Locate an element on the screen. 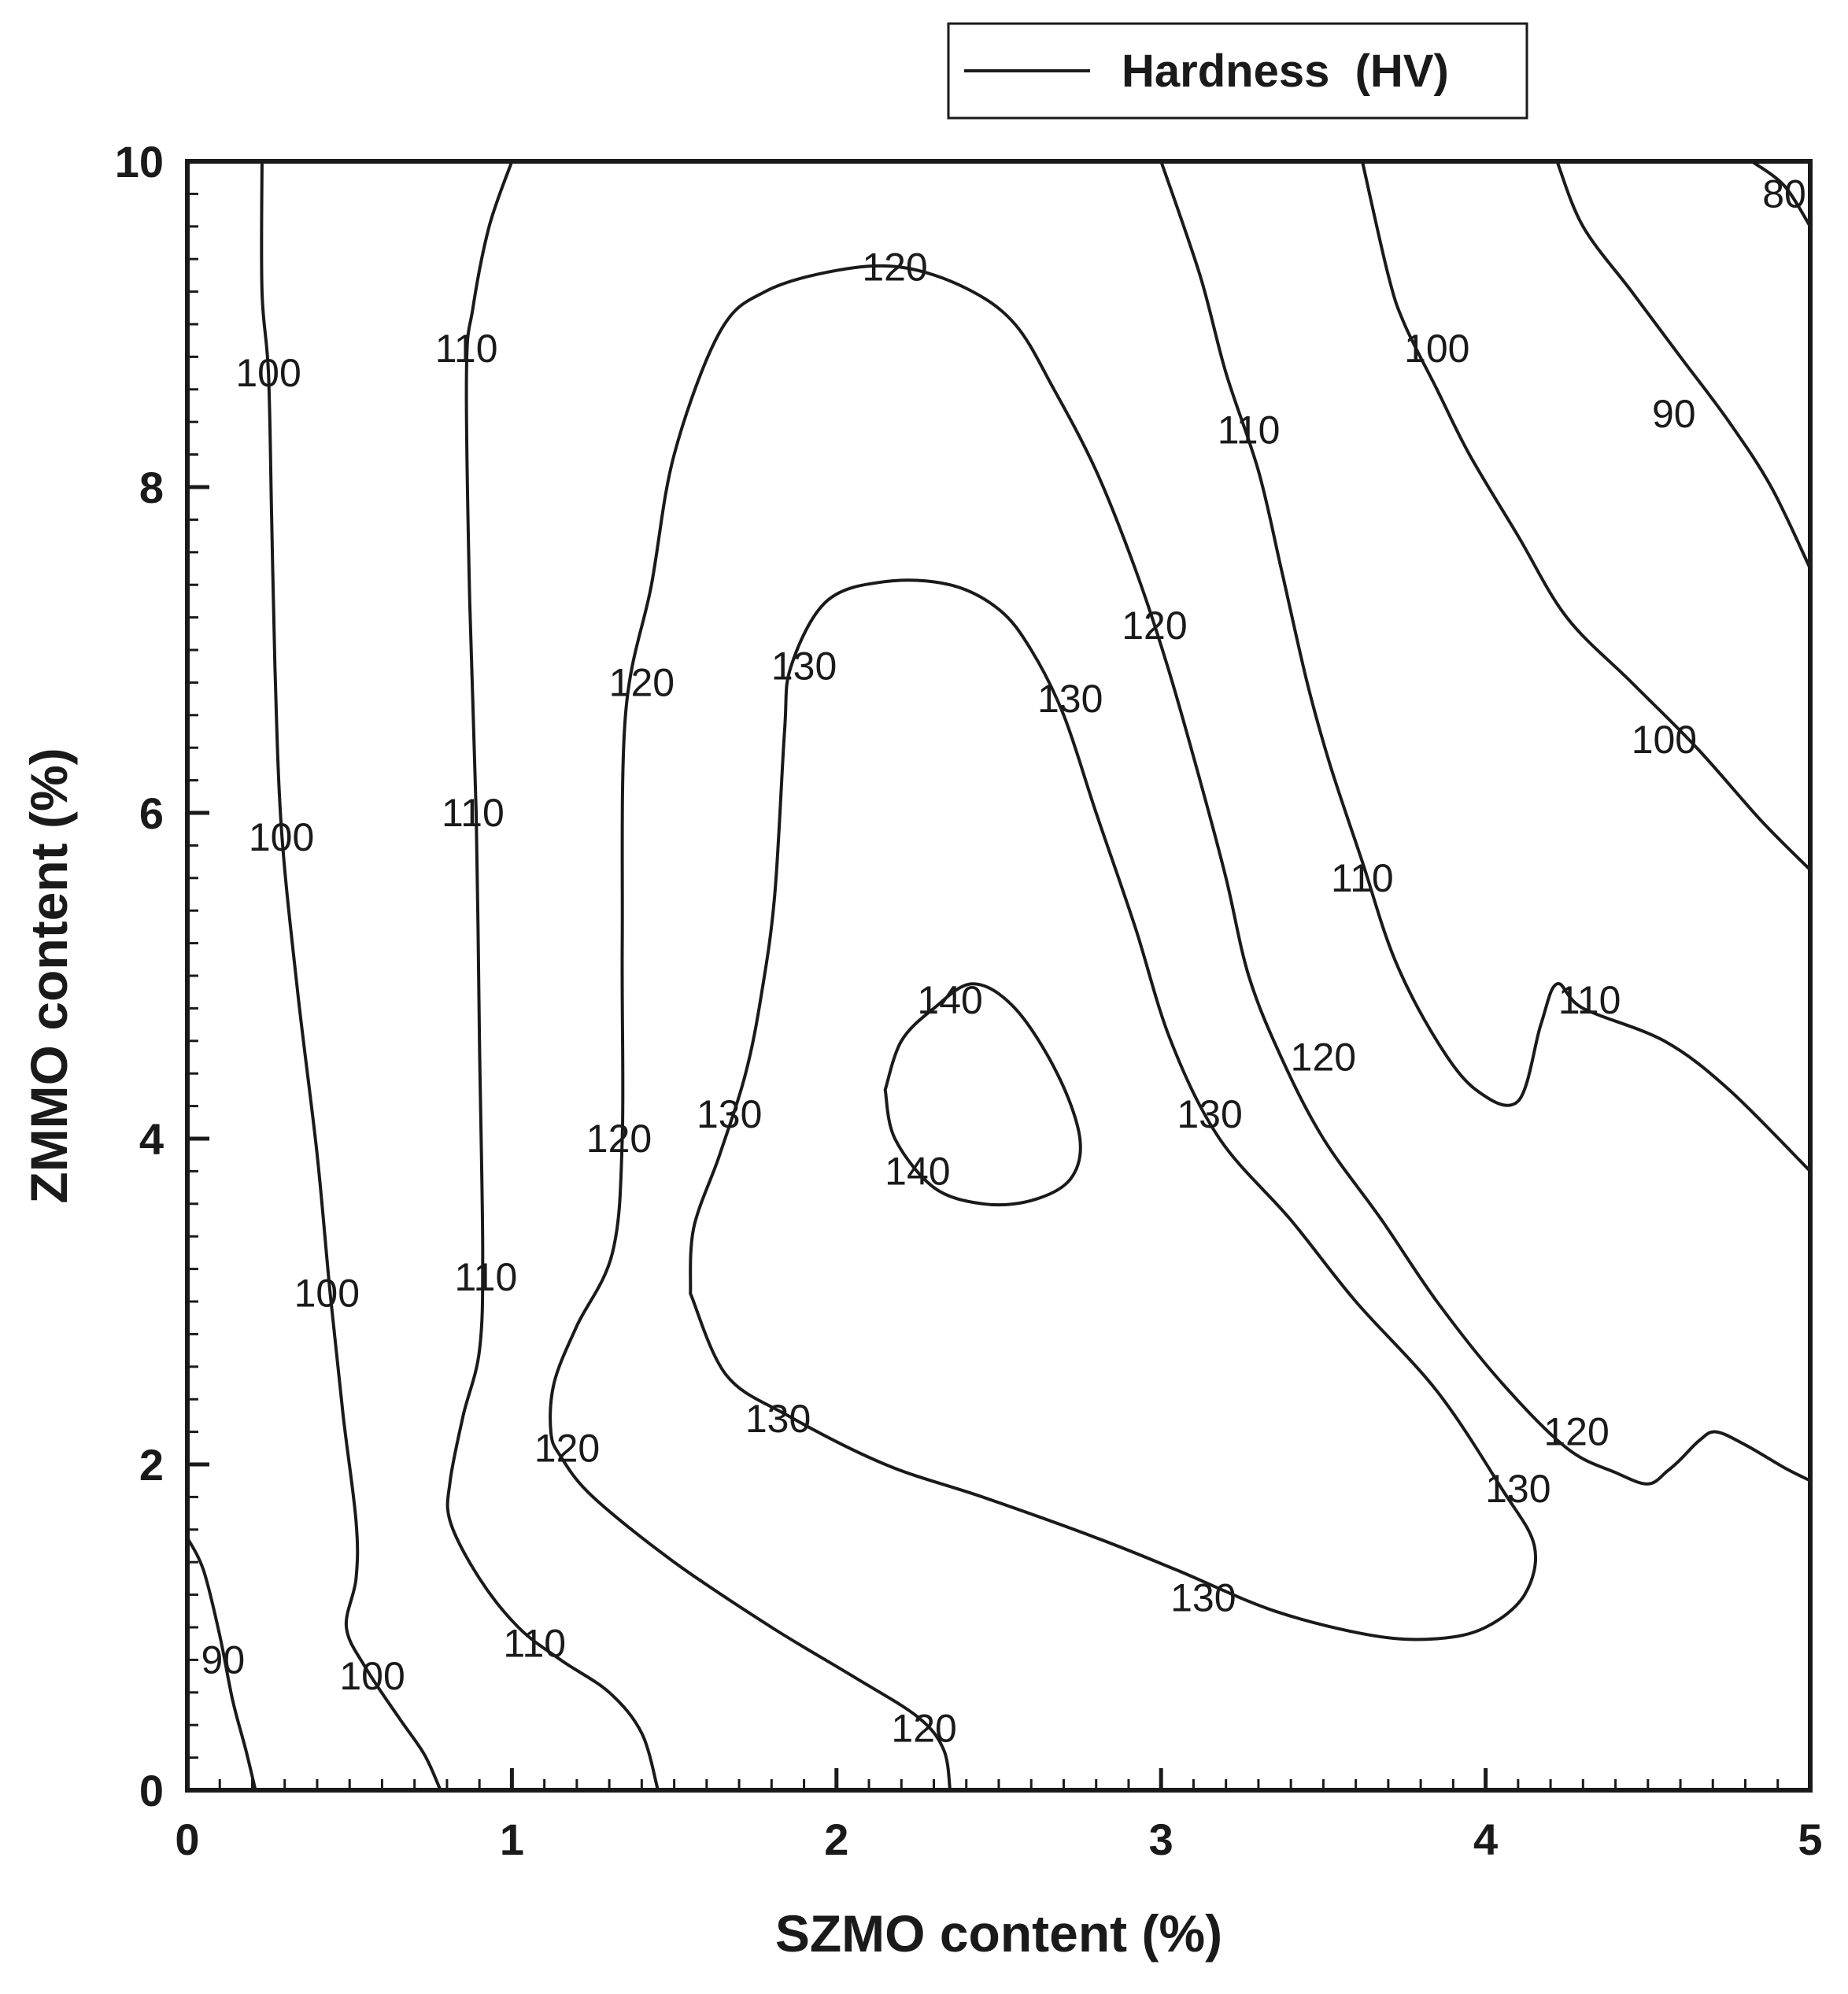 The image size is (1848, 1994). x-tick-label: 0 is located at coordinates (187, 1839).